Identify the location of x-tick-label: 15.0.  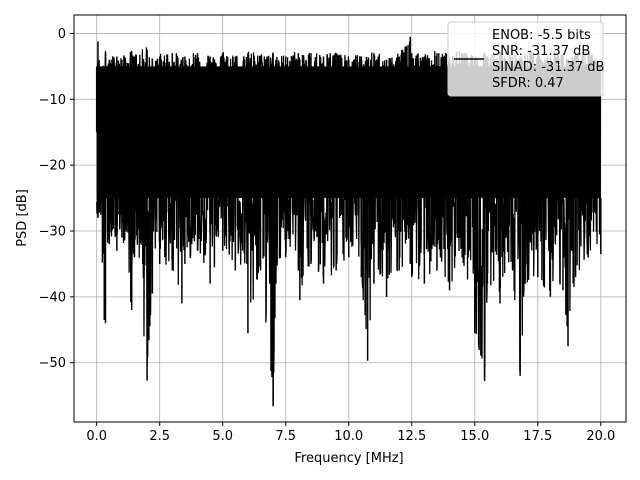
(474, 436).